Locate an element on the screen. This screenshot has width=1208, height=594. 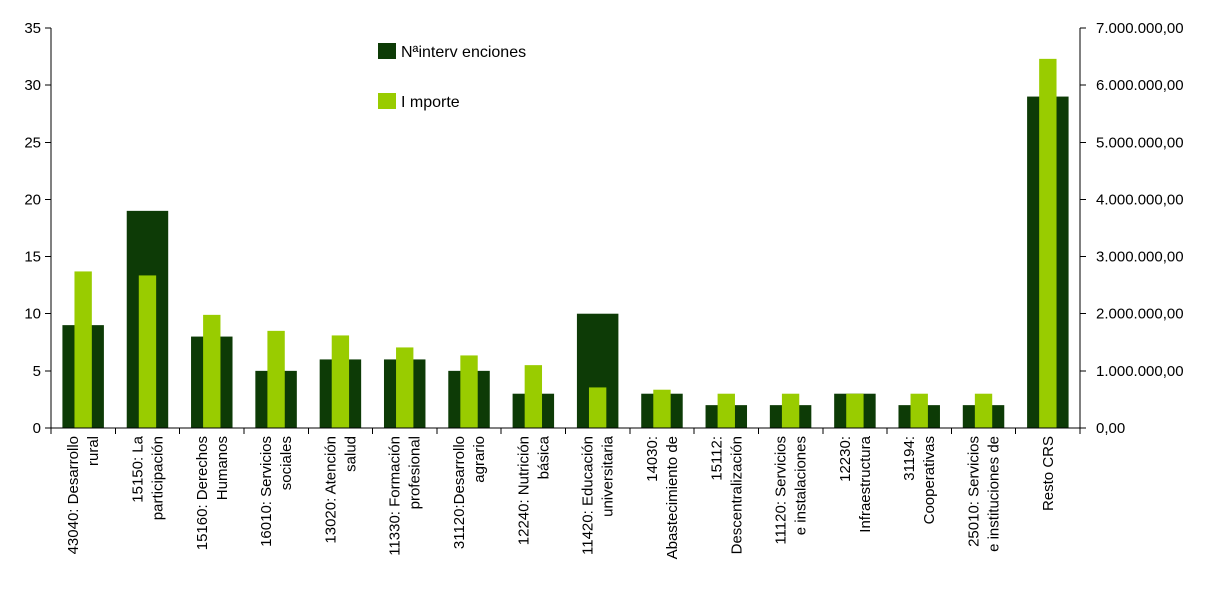
x-category-label-line: participación is located at coordinates (157, 478).